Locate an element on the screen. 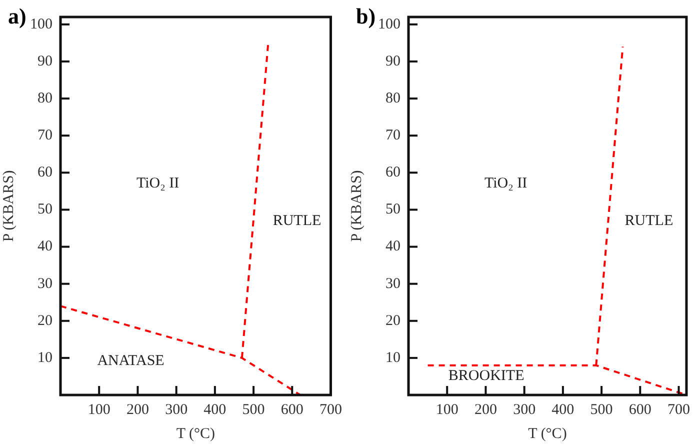  chart-title: b) is located at coordinates (366, 16).